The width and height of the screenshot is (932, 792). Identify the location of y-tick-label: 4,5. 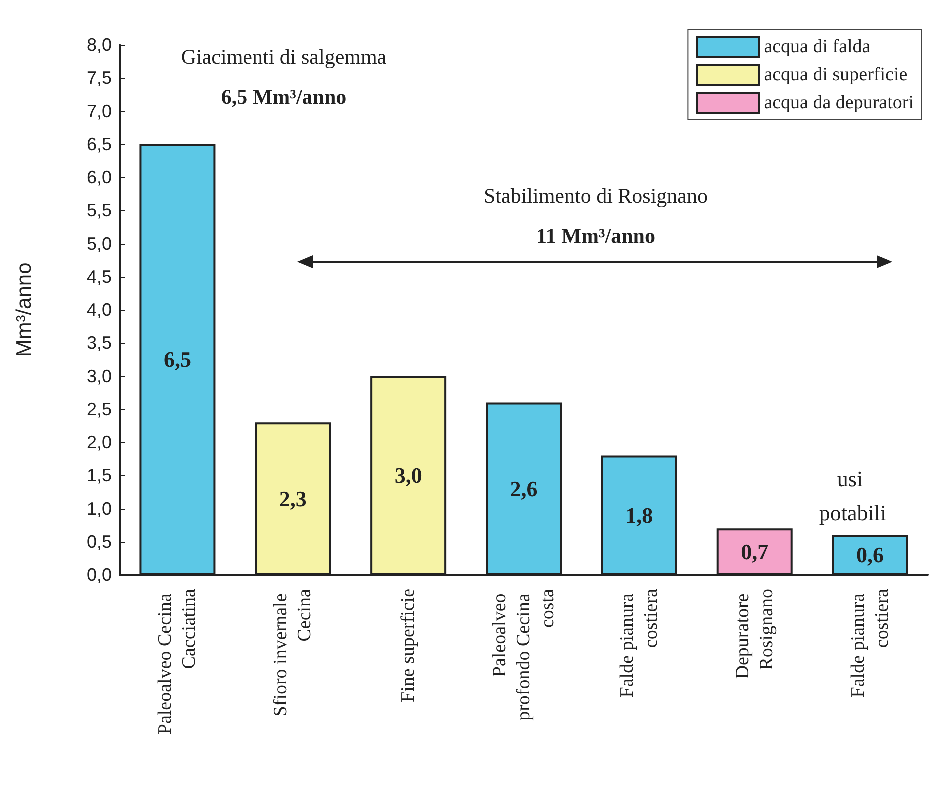
(99, 276).